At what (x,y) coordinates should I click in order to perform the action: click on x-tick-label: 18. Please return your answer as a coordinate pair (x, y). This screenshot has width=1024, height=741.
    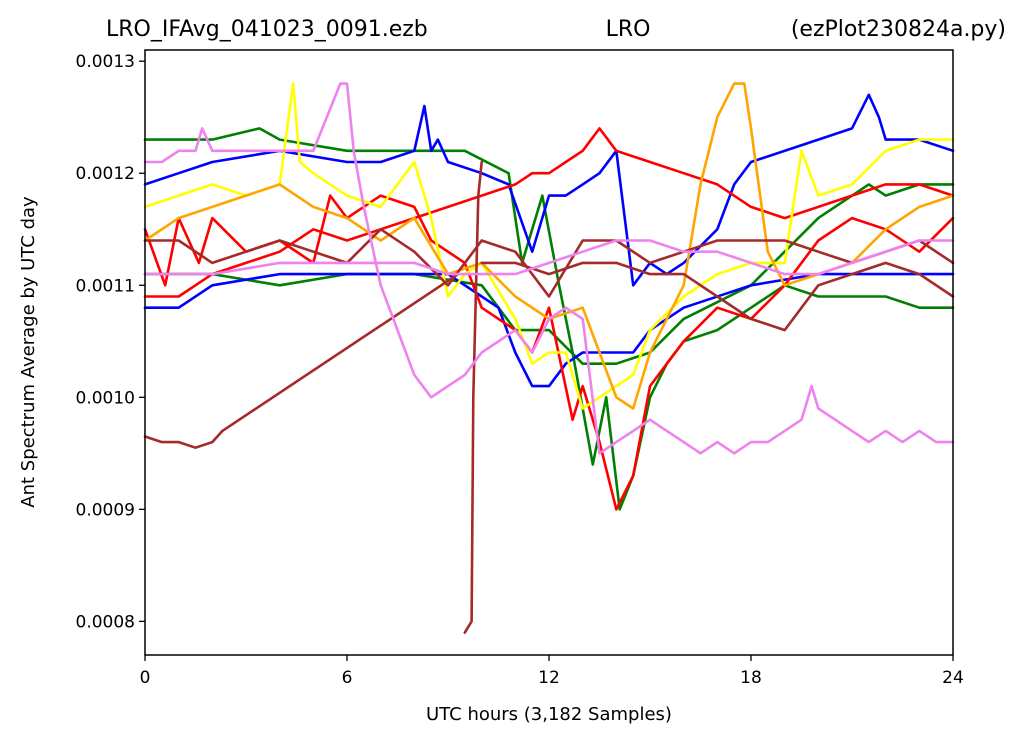
    Looking at the image, I should click on (751, 678).